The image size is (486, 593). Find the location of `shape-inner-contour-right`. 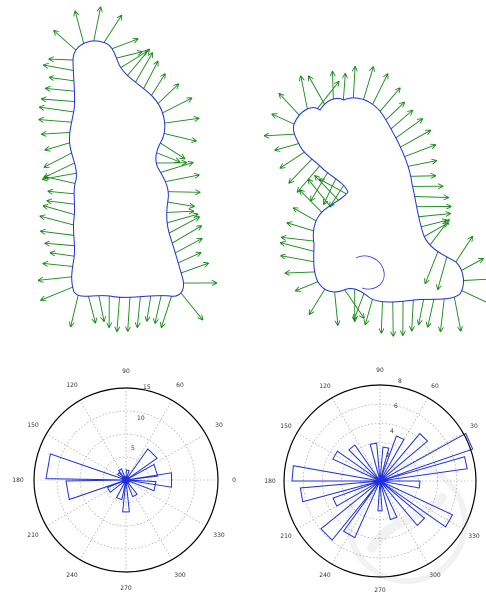

shape-inner-contour-right is located at coordinates (370, 272).